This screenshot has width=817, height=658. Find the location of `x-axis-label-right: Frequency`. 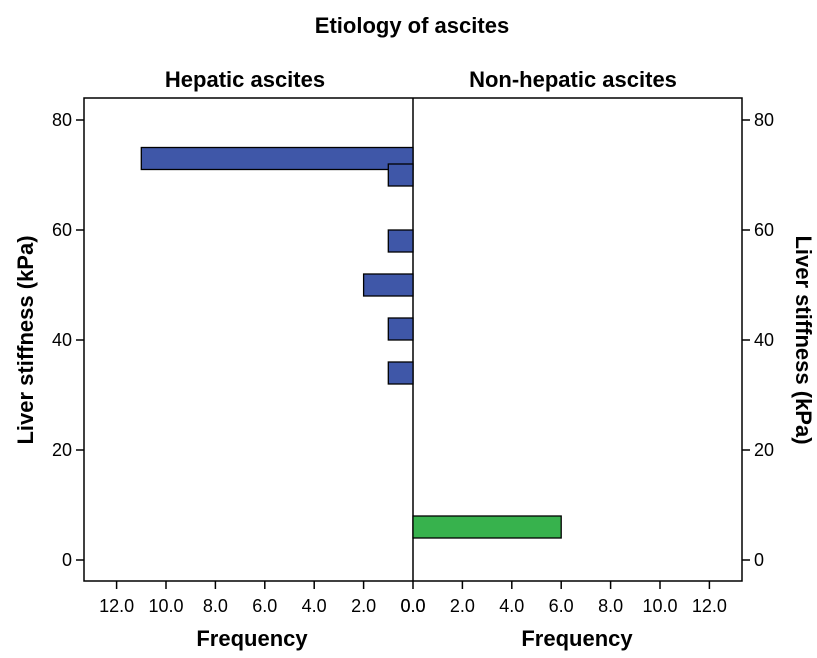

x-axis-label-right: Frequency is located at coordinates (577, 638).